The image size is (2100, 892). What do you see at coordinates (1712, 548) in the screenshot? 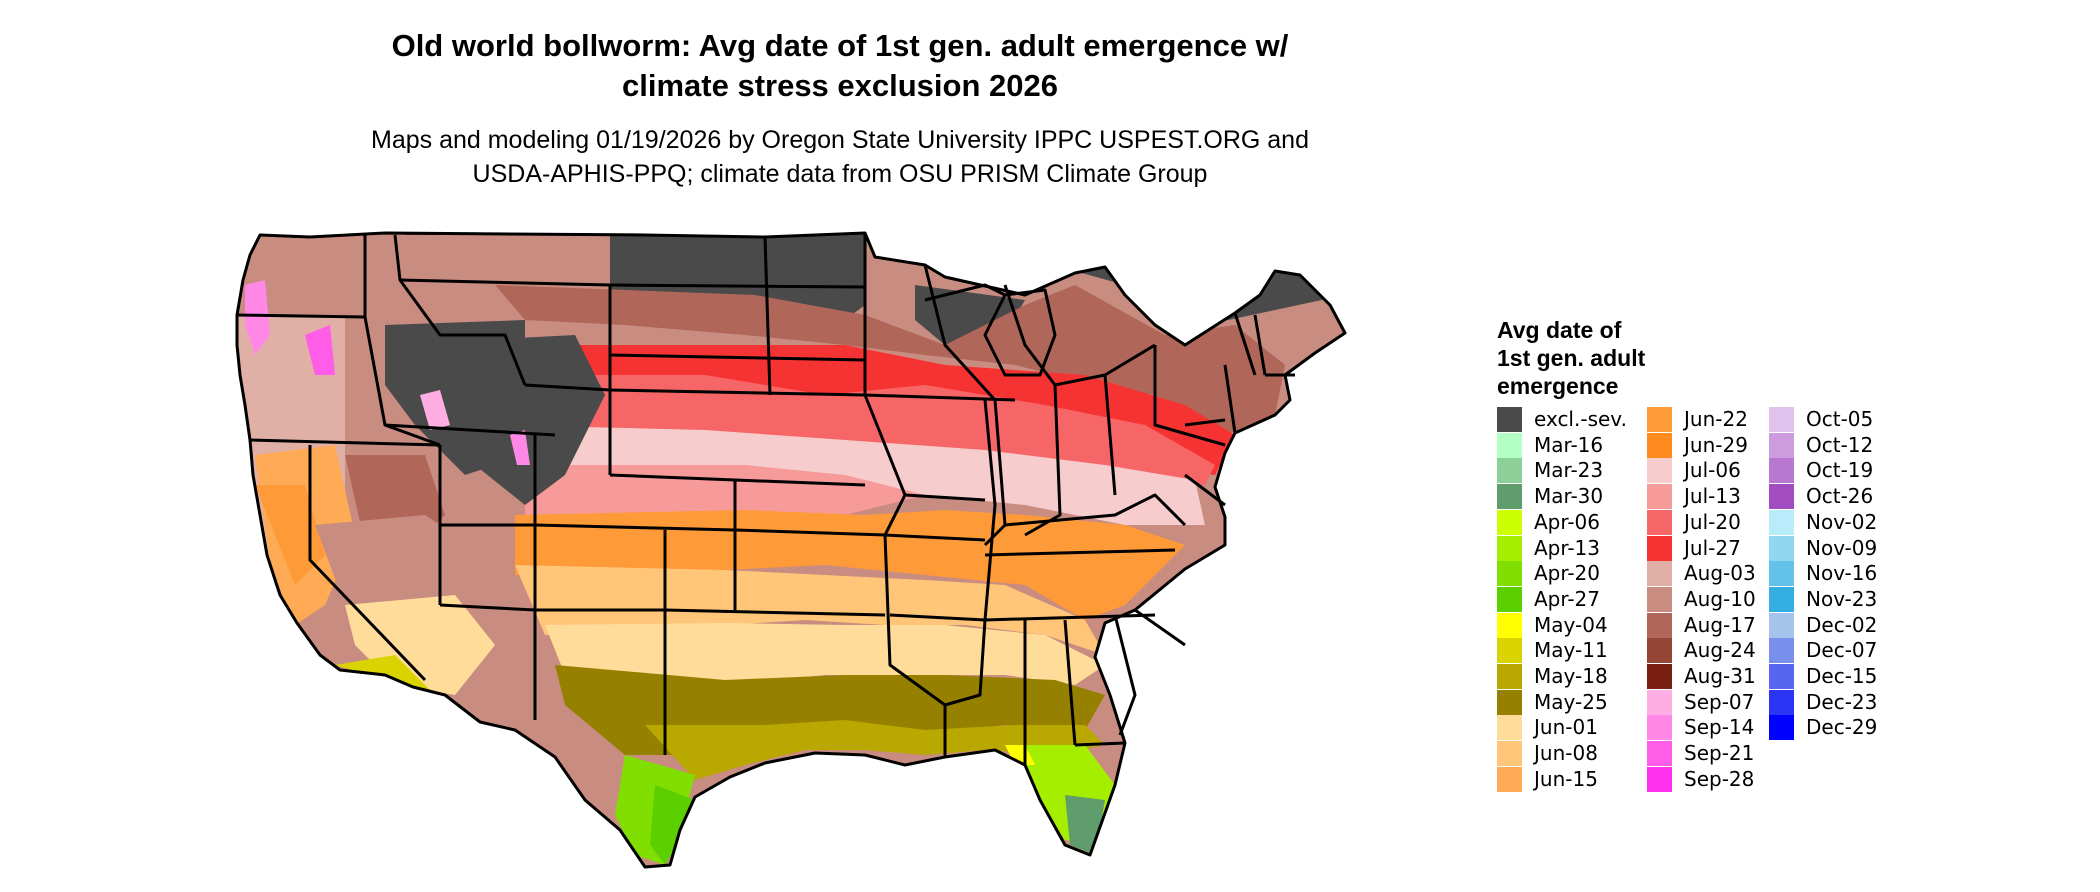
I see `legend-label: Jul-27` at bounding box center [1712, 548].